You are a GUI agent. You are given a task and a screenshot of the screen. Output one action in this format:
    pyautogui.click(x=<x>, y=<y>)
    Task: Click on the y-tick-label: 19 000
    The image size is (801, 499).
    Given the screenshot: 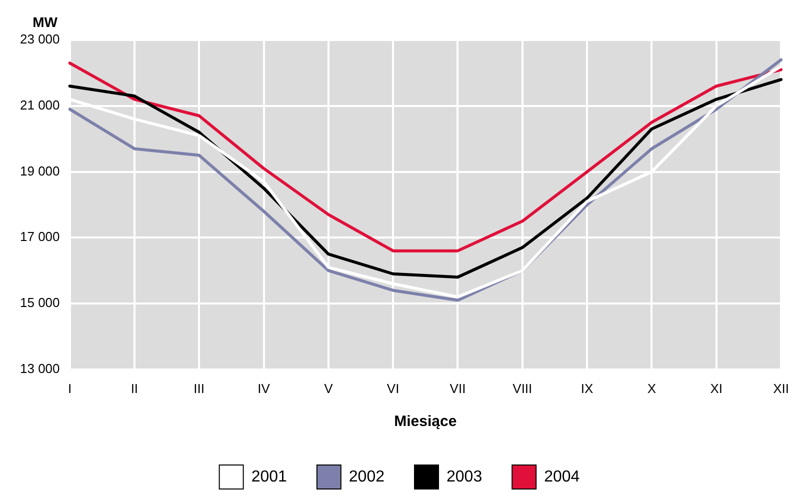 What is the action you would take?
    pyautogui.click(x=40, y=170)
    